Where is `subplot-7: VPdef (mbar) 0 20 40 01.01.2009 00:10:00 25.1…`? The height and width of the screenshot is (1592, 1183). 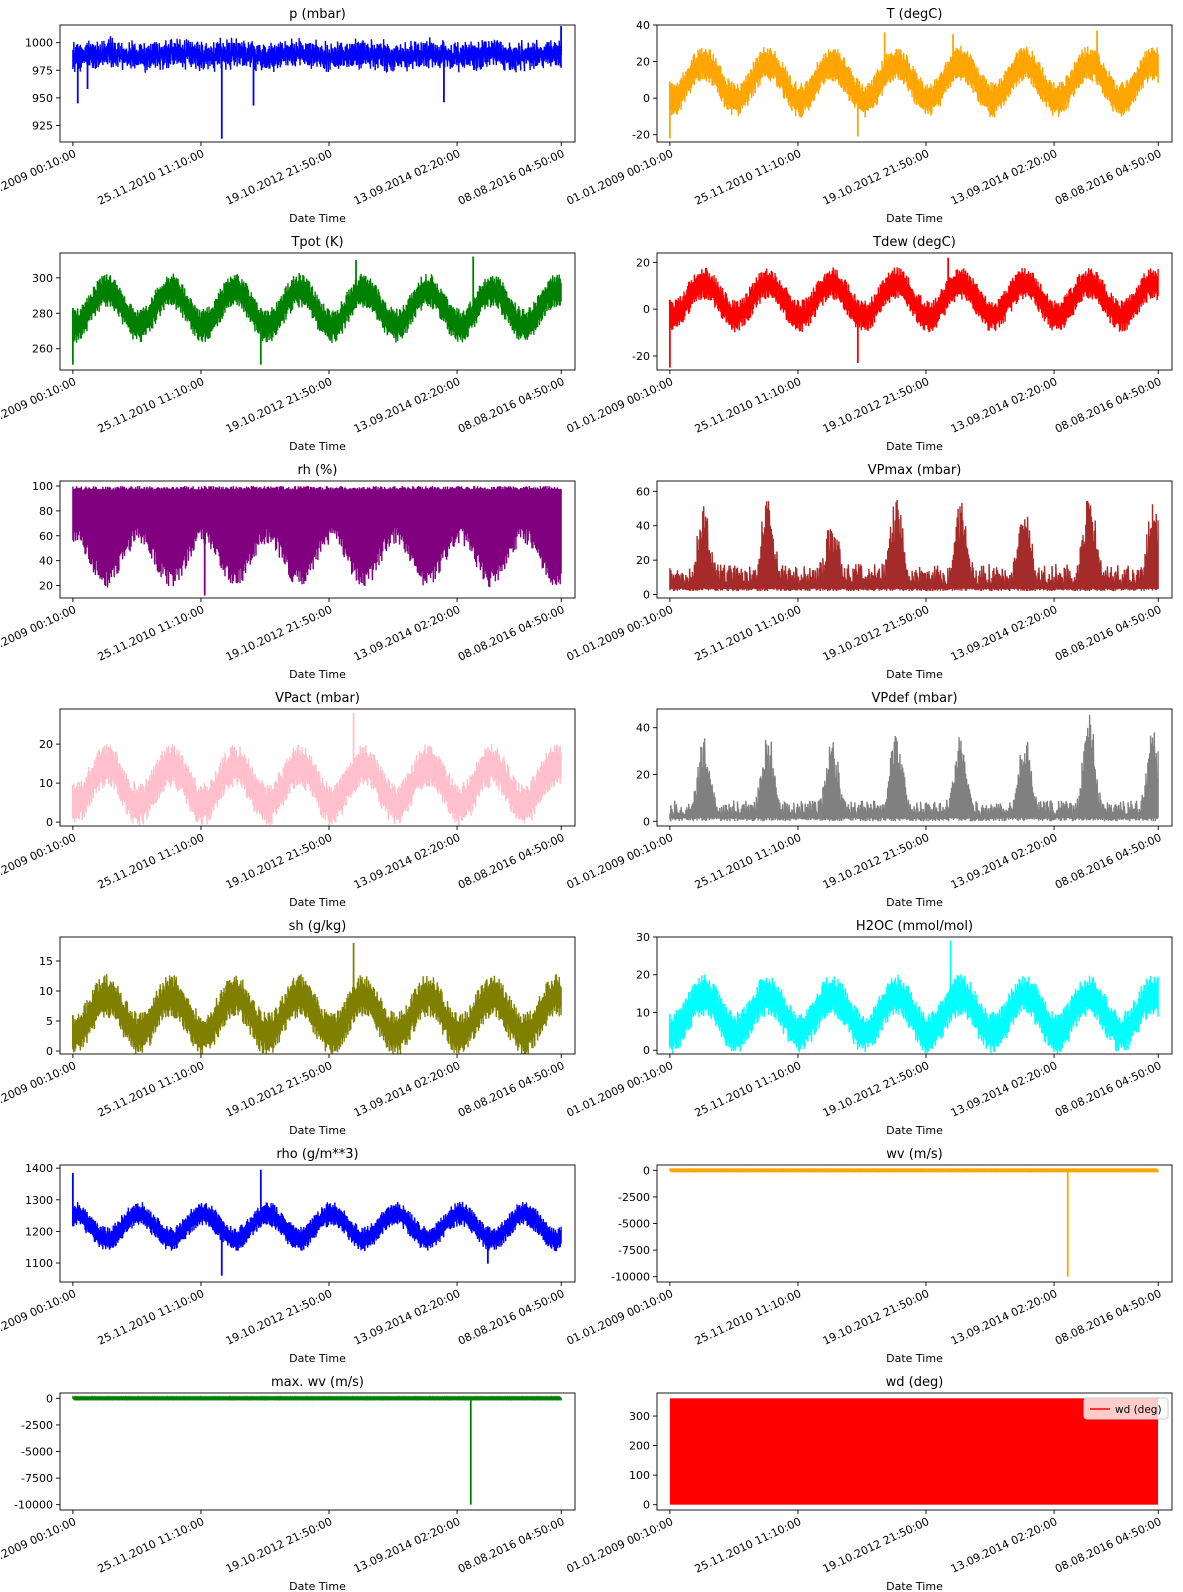
subplot-7: VPdef (mbar) 0 20 40 01.01.2009 00:10:00 25.1… is located at coordinates (869, 800).